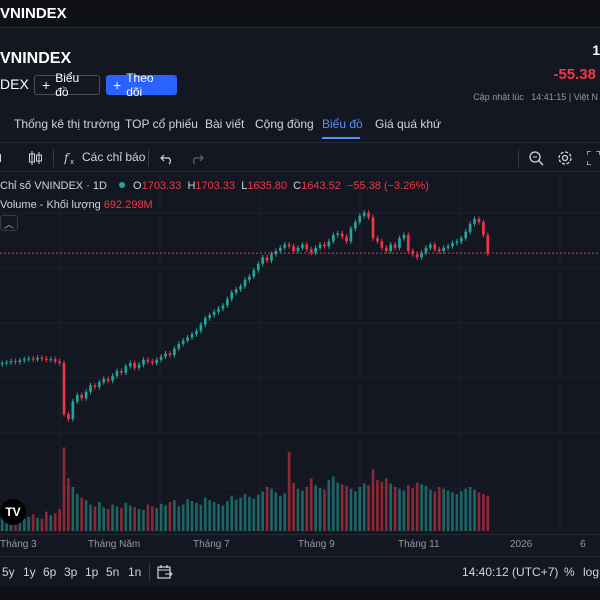 This screenshot has height=600, width=600. I want to click on collapse-legend-button: ︿, so click(9, 223).